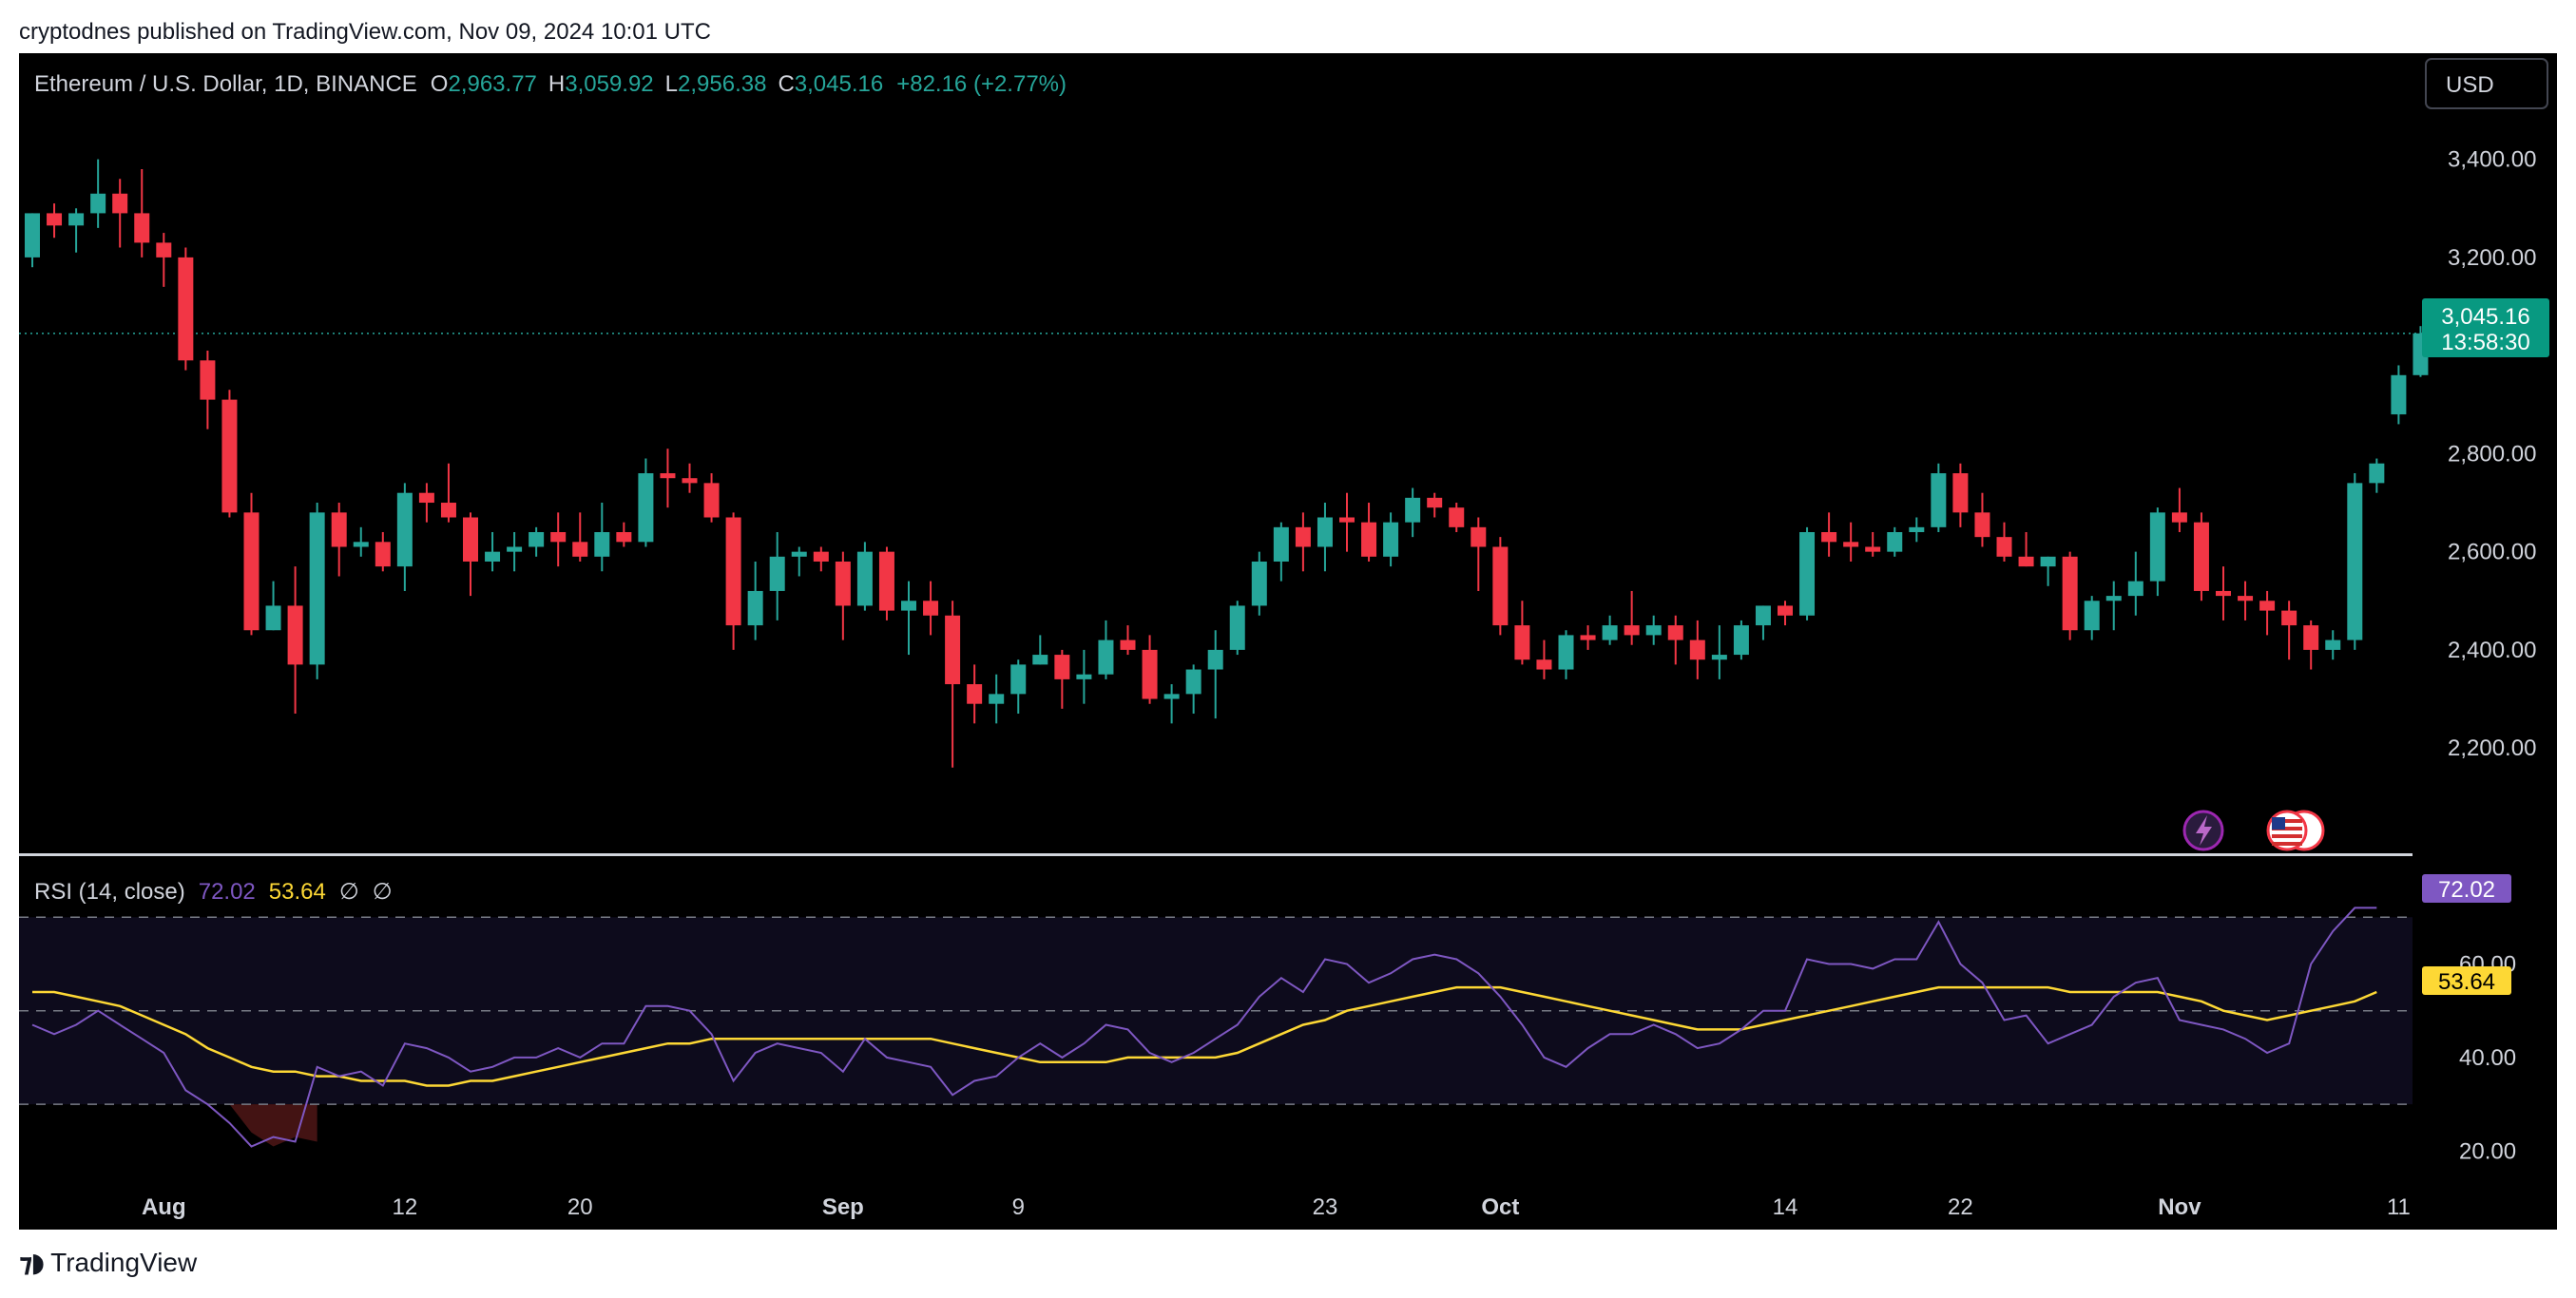  Describe the element at coordinates (1216, 1011) in the screenshot. I see `rsi-band-fill` at that location.